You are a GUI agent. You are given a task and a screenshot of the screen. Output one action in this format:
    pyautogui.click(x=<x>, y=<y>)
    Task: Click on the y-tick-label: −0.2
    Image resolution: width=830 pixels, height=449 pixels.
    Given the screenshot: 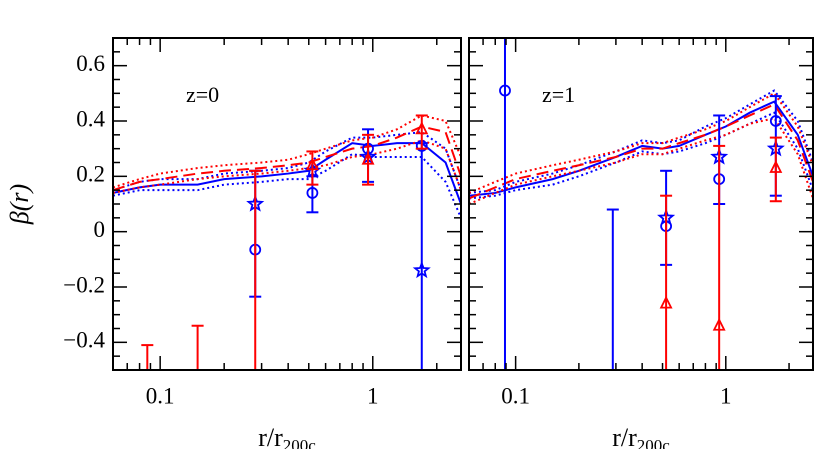 What is the action you would take?
    pyautogui.click(x=84, y=284)
    